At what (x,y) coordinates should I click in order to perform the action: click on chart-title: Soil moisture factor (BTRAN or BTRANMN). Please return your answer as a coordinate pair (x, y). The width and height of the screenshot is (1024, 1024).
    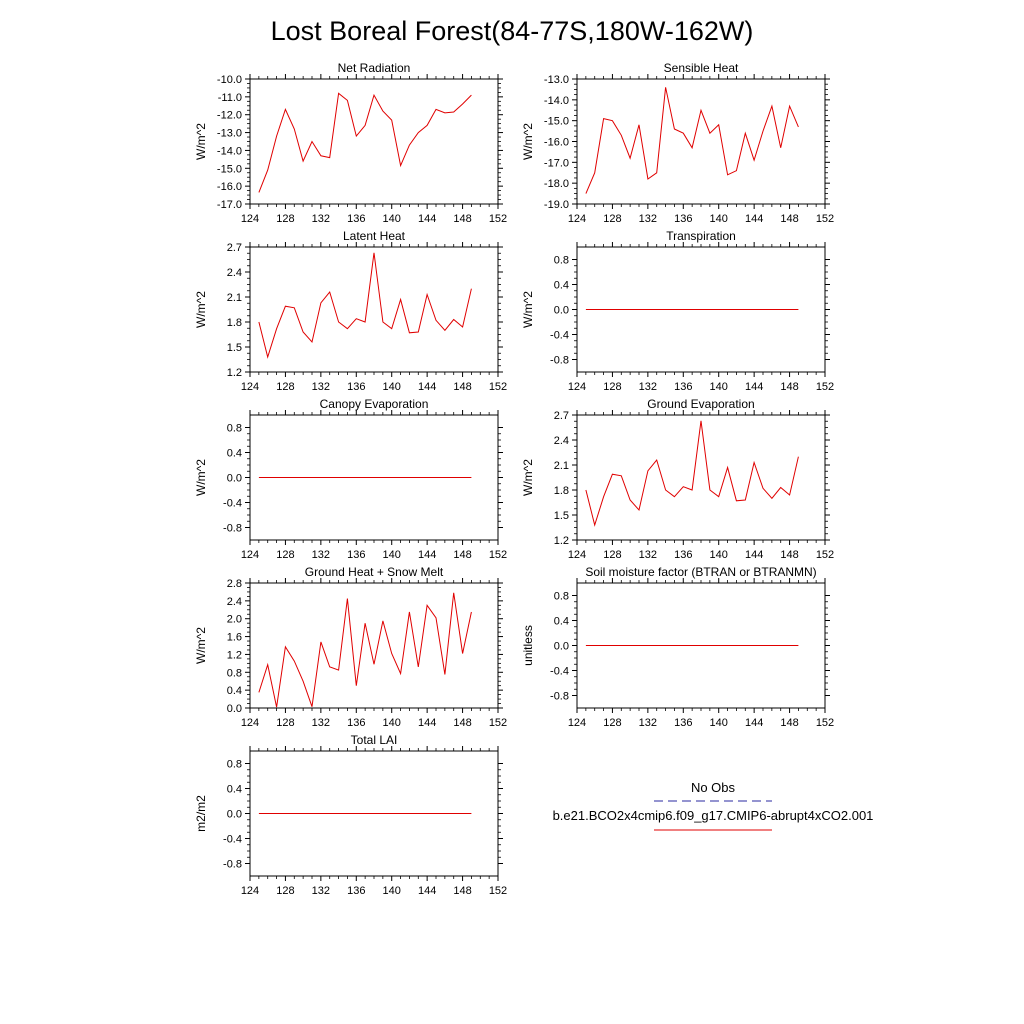
    Looking at the image, I should click on (700, 572).